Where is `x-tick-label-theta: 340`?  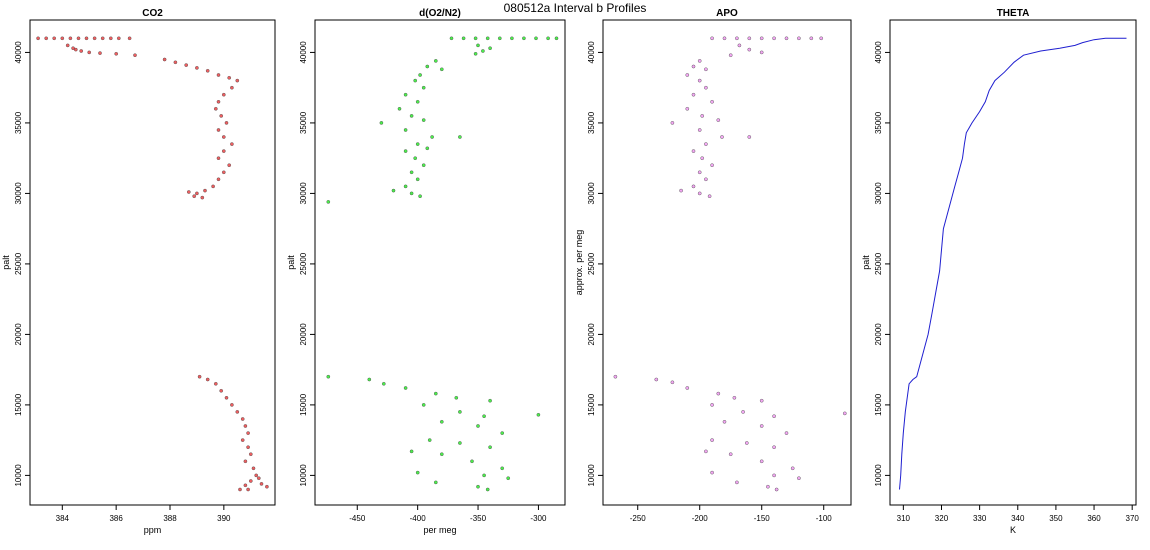
x-tick-label-theta: 340 is located at coordinates (1018, 518).